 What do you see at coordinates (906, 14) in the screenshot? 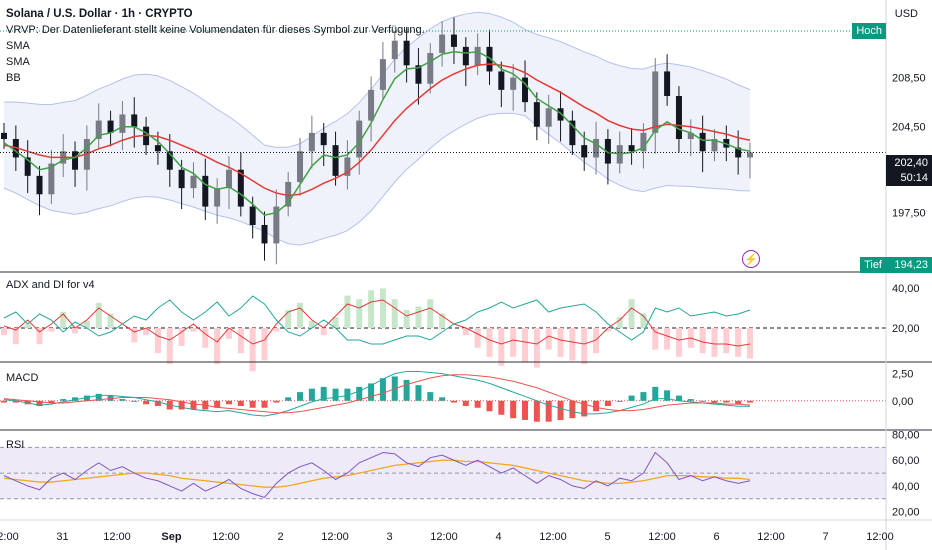
I see `currency-label: USD` at bounding box center [906, 14].